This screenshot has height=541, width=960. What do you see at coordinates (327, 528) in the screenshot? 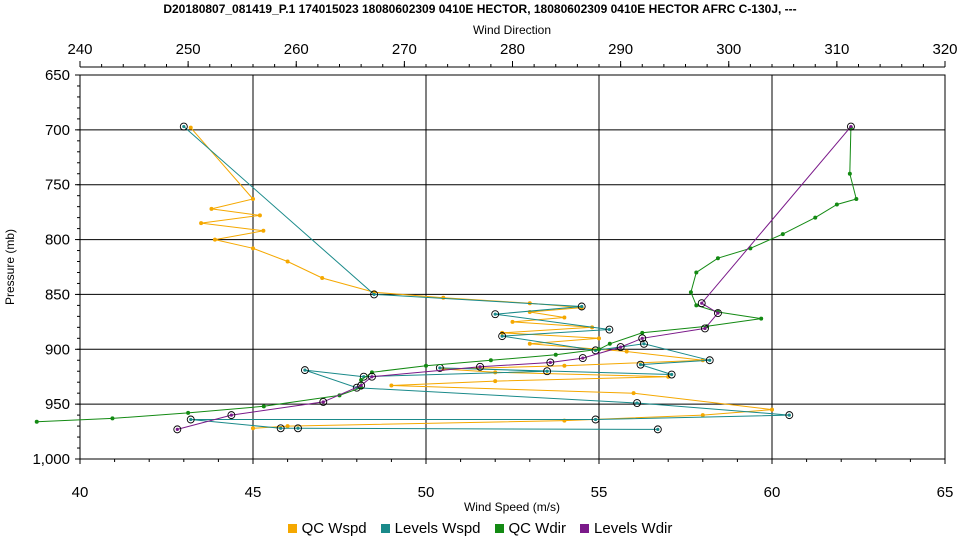
I see `legend-item: QC Wspd` at bounding box center [327, 528].